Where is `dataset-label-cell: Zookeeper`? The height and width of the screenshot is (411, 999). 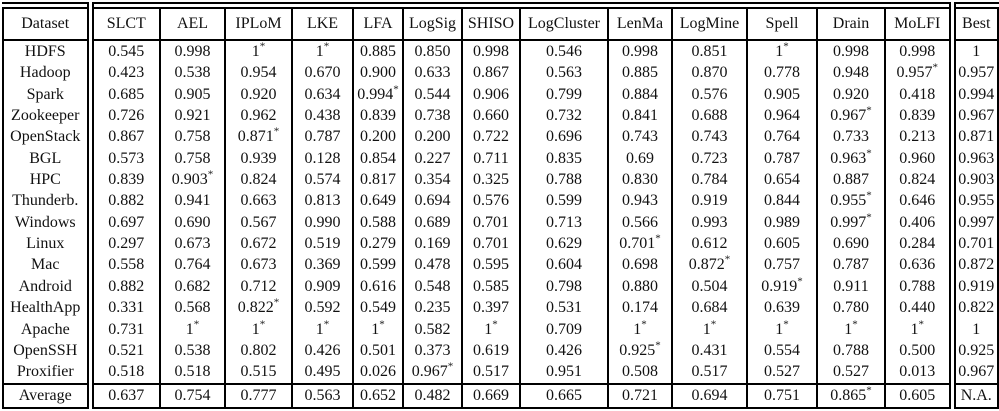
dataset-label-cell: Zookeeper is located at coordinates (46, 115).